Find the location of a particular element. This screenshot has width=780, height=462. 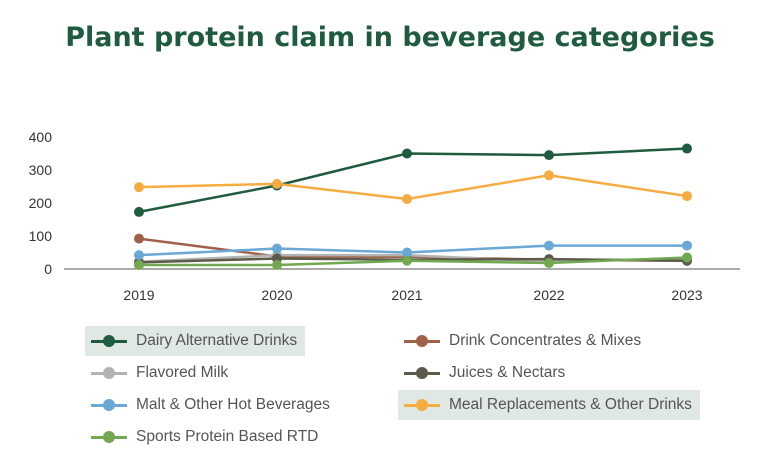

legend-item: Dairy Alternative Drinks is located at coordinates (195, 341).